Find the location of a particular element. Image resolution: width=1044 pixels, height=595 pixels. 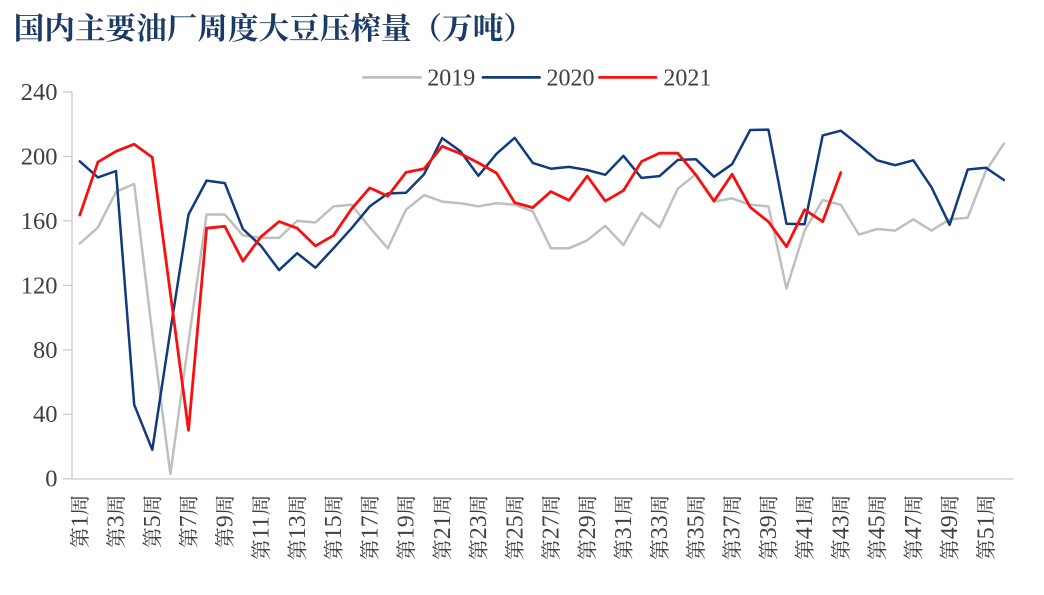

svg-text: 43 is located at coordinates (841, 527).